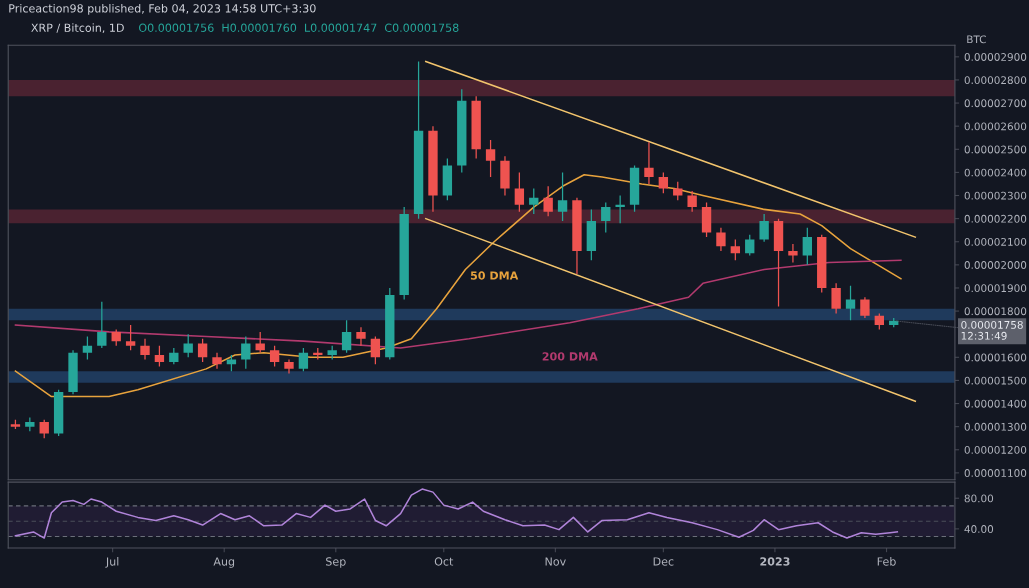 The width and height of the screenshot is (1029, 588). What do you see at coordinates (995, 241) in the screenshot?
I see `y-tick-label: 0.00002100` at bounding box center [995, 241].